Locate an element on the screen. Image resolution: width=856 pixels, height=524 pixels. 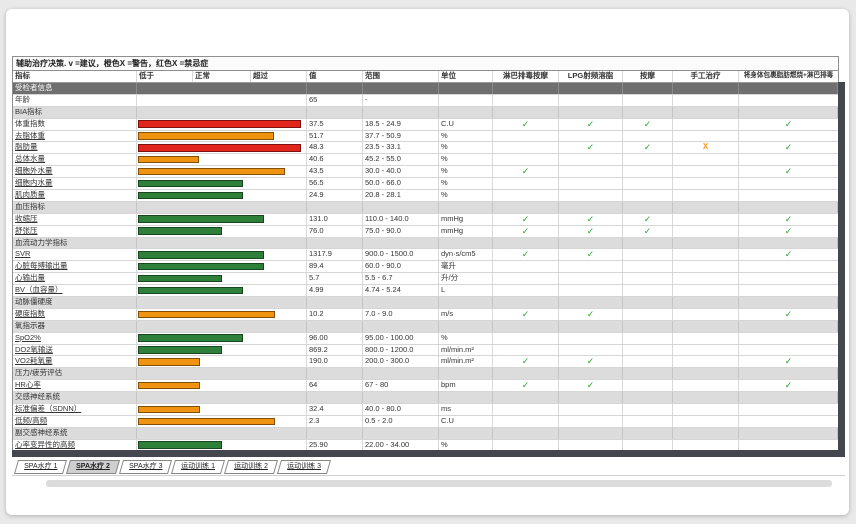
metric-label: SpO2% is located at coordinates (75, 338).